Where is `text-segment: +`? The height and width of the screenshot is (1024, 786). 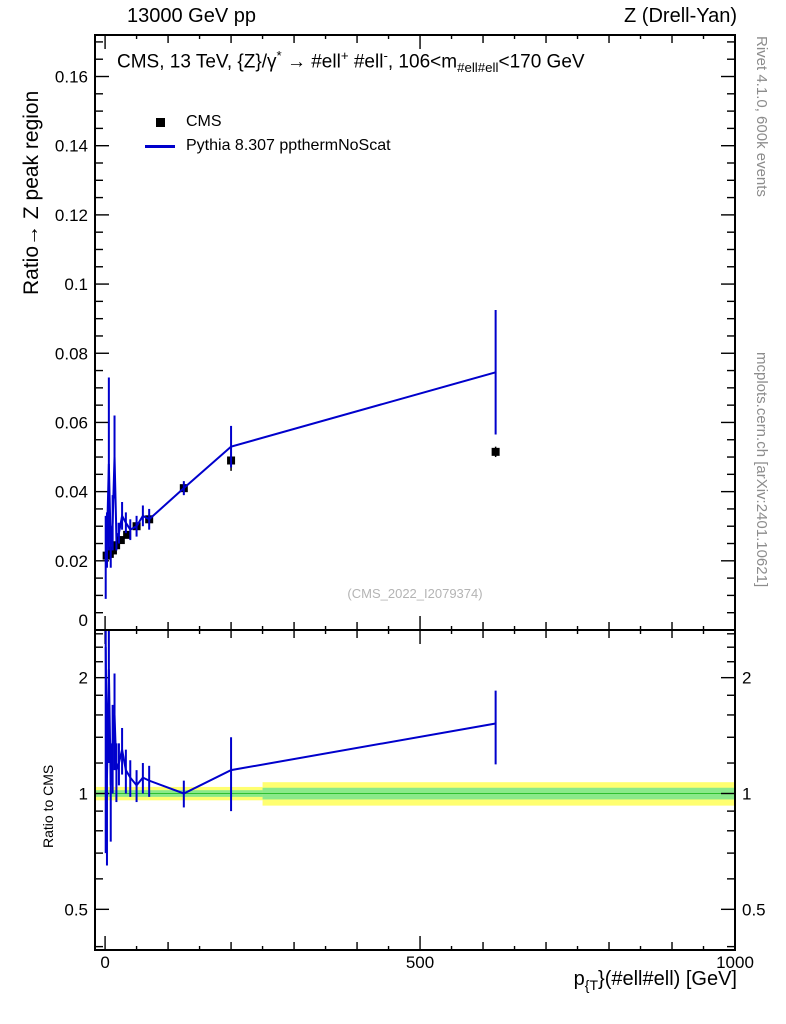 text-segment: + is located at coordinates (344, 55).